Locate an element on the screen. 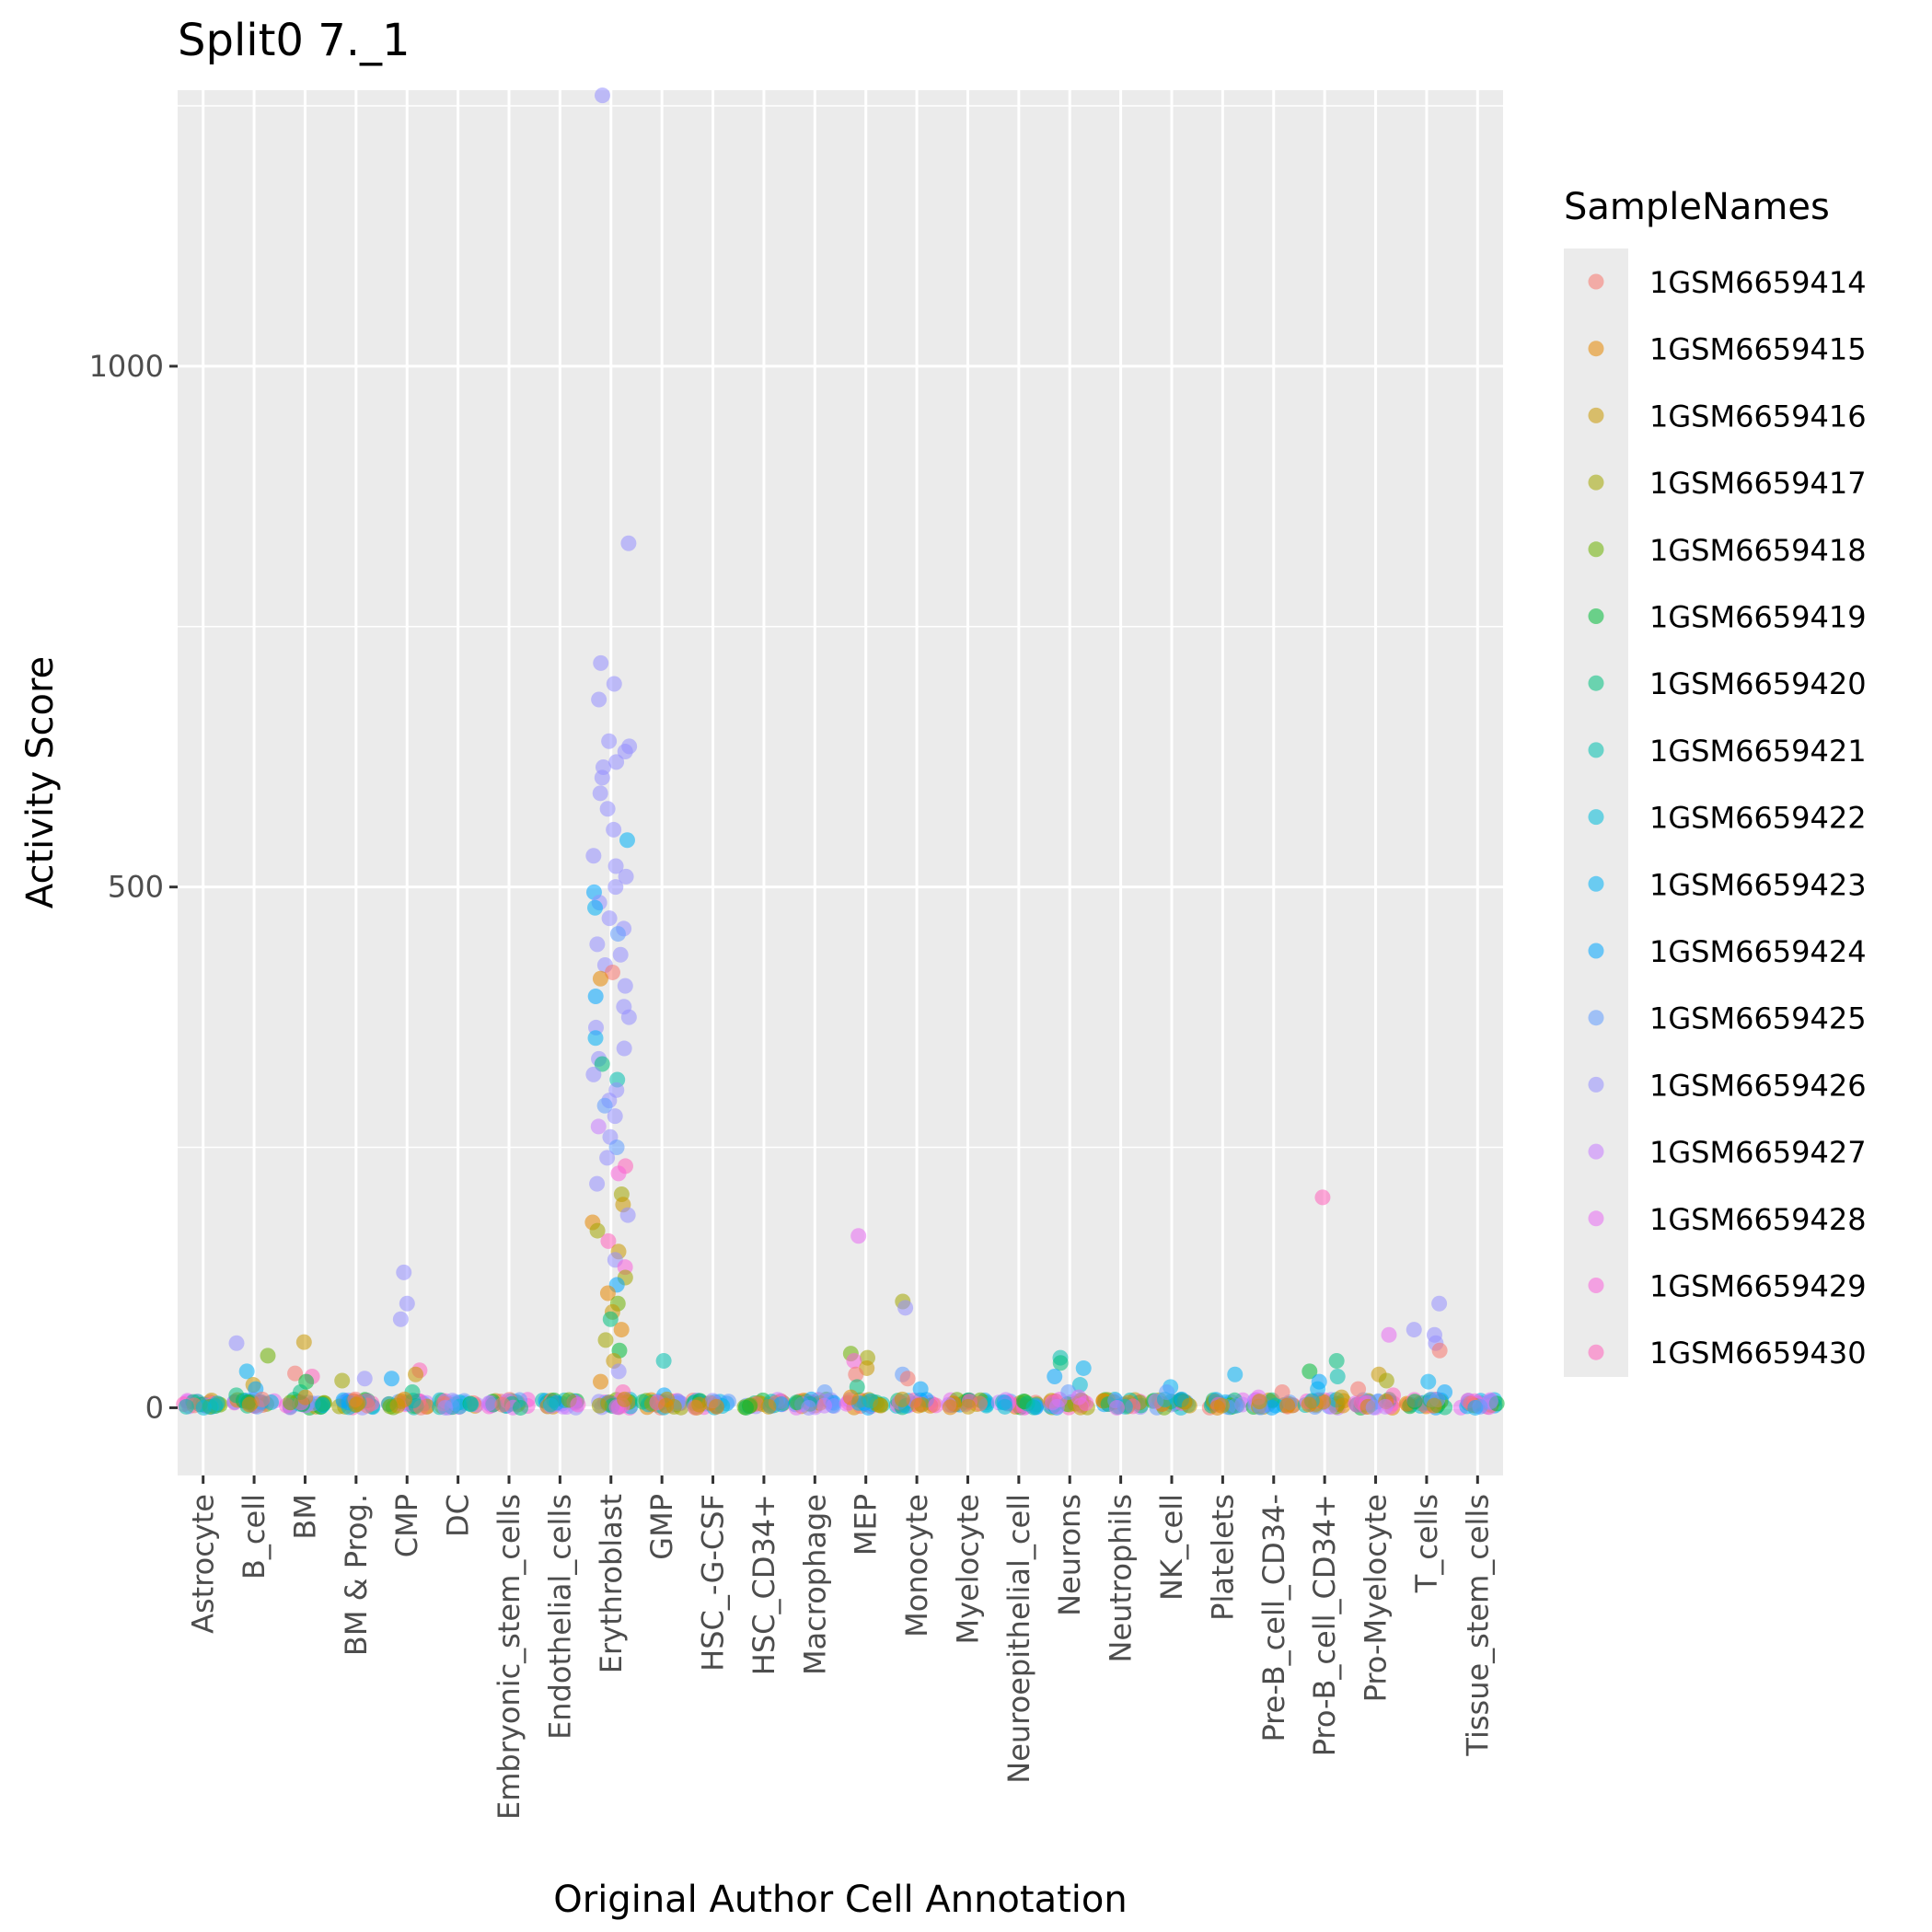  x-tick-label: B_cell is located at coordinates (254, 1536).